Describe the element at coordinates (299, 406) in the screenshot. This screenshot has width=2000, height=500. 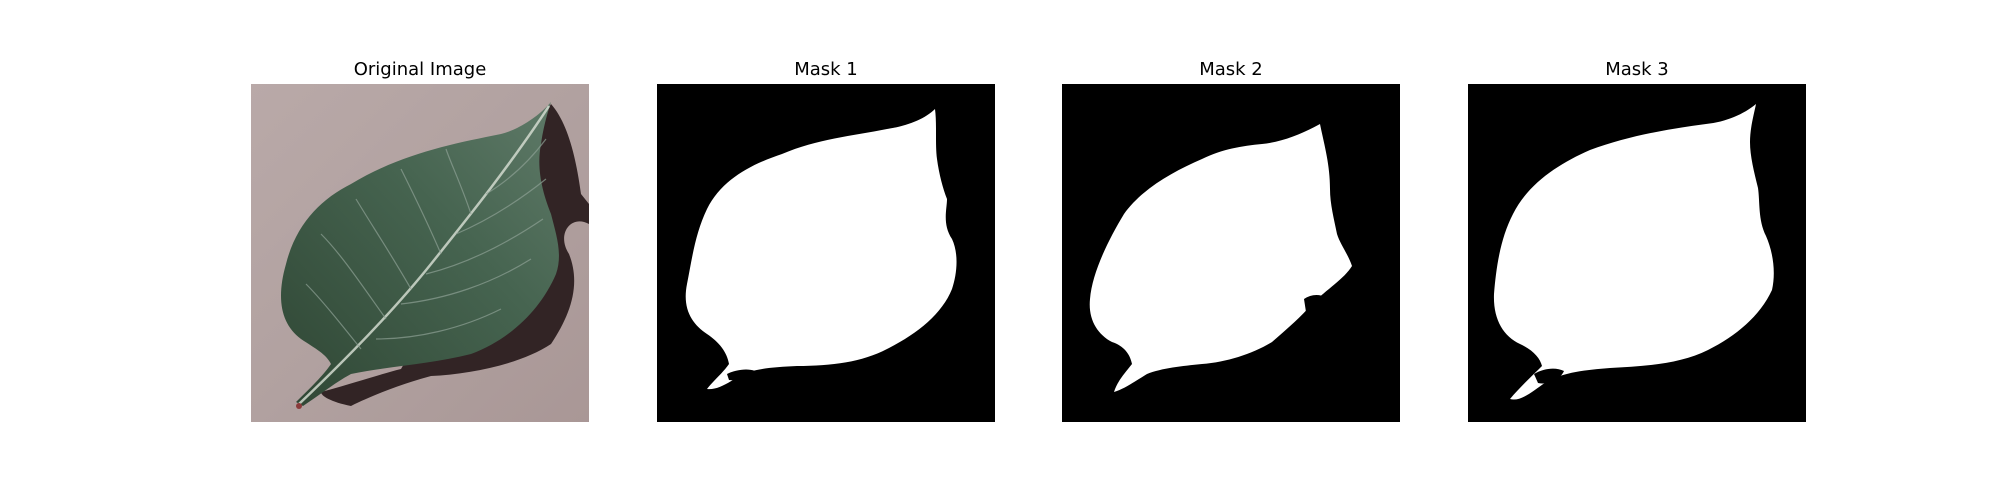
I see `leaf-stem-tip` at that location.